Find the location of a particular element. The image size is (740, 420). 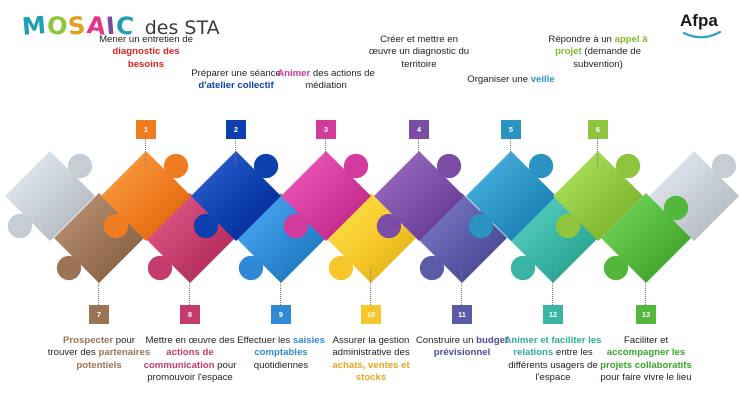

title-subtitle: des STA is located at coordinates (182, 28).